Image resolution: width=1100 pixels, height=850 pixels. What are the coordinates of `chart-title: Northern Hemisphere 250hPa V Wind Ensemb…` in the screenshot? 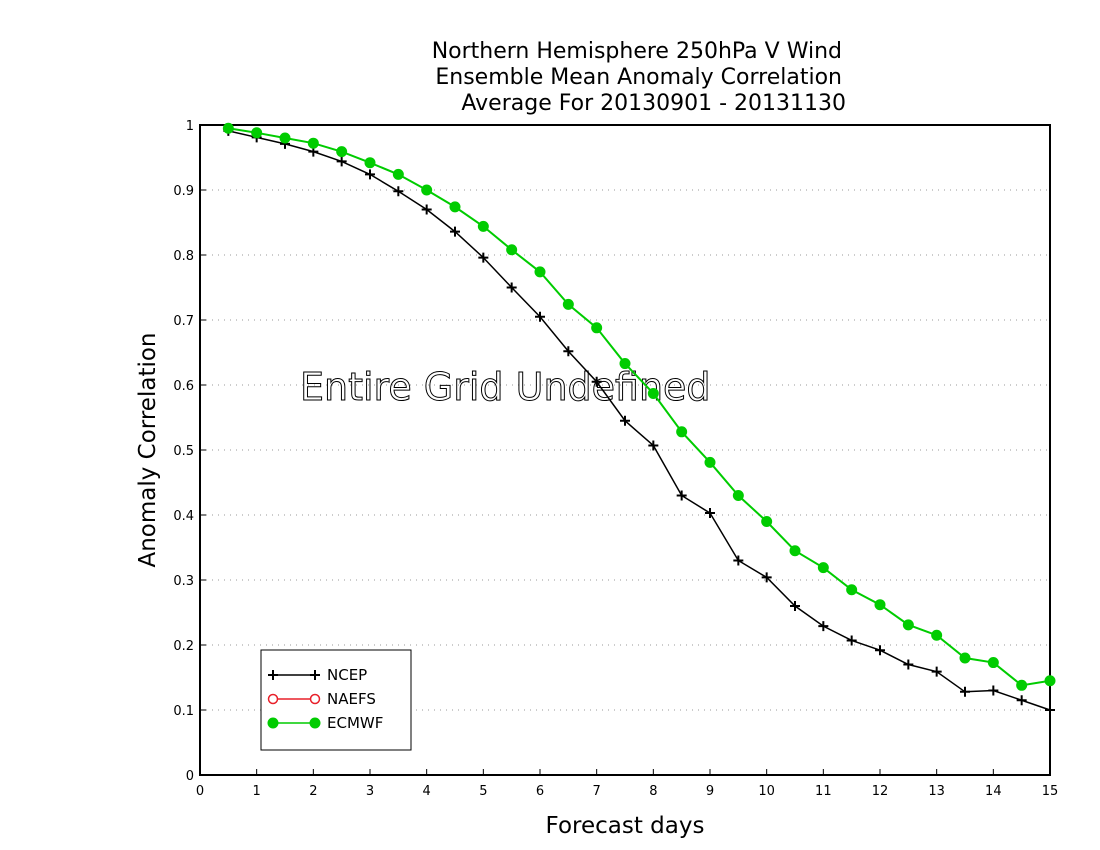 It's located at (639, 77).